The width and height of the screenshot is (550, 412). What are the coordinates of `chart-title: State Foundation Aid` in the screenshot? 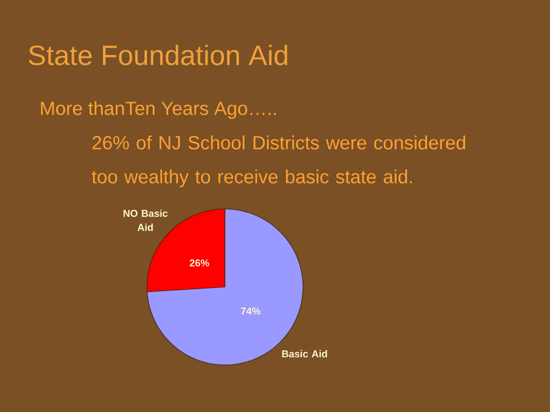 It's located at (158, 55).